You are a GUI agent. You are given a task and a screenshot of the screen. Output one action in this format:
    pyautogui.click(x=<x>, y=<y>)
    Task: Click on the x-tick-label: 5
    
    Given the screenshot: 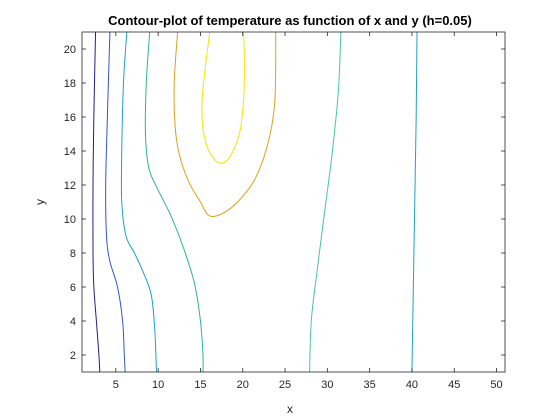 What is the action you would take?
    pyautogui.click(x=116, y=385)
    